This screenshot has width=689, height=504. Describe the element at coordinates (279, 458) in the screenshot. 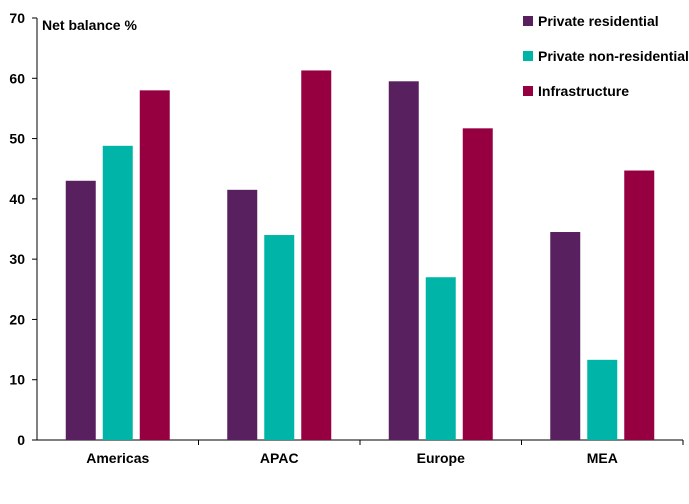

I see `x-tick-label: APAC` at that location.